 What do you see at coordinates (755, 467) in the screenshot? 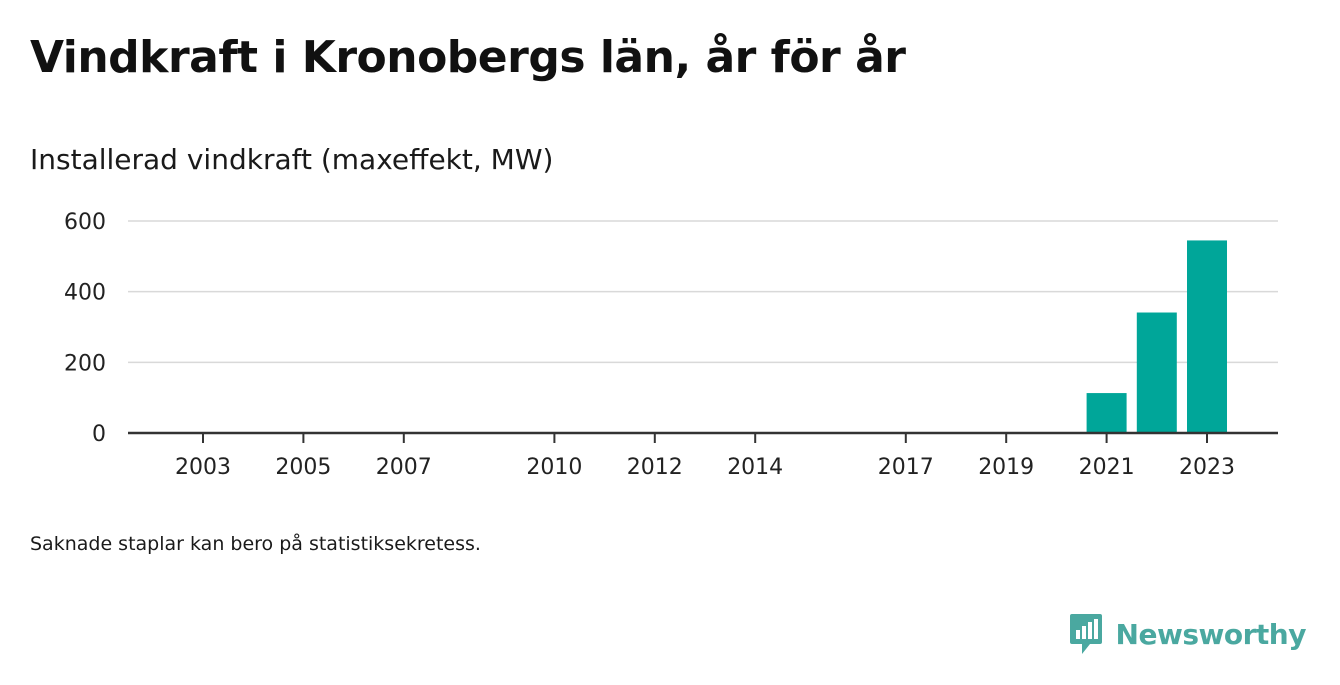
I see `x-tick-label-2014: 2014` at bounding box center [755, 467].